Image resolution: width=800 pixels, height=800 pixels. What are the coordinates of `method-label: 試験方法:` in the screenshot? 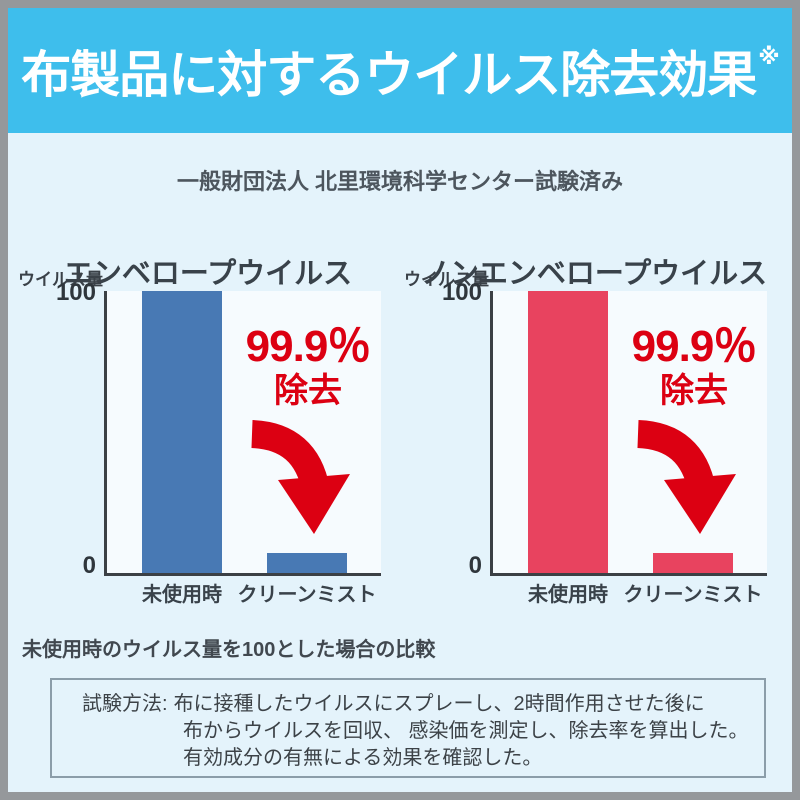 It's located at (125, 704).